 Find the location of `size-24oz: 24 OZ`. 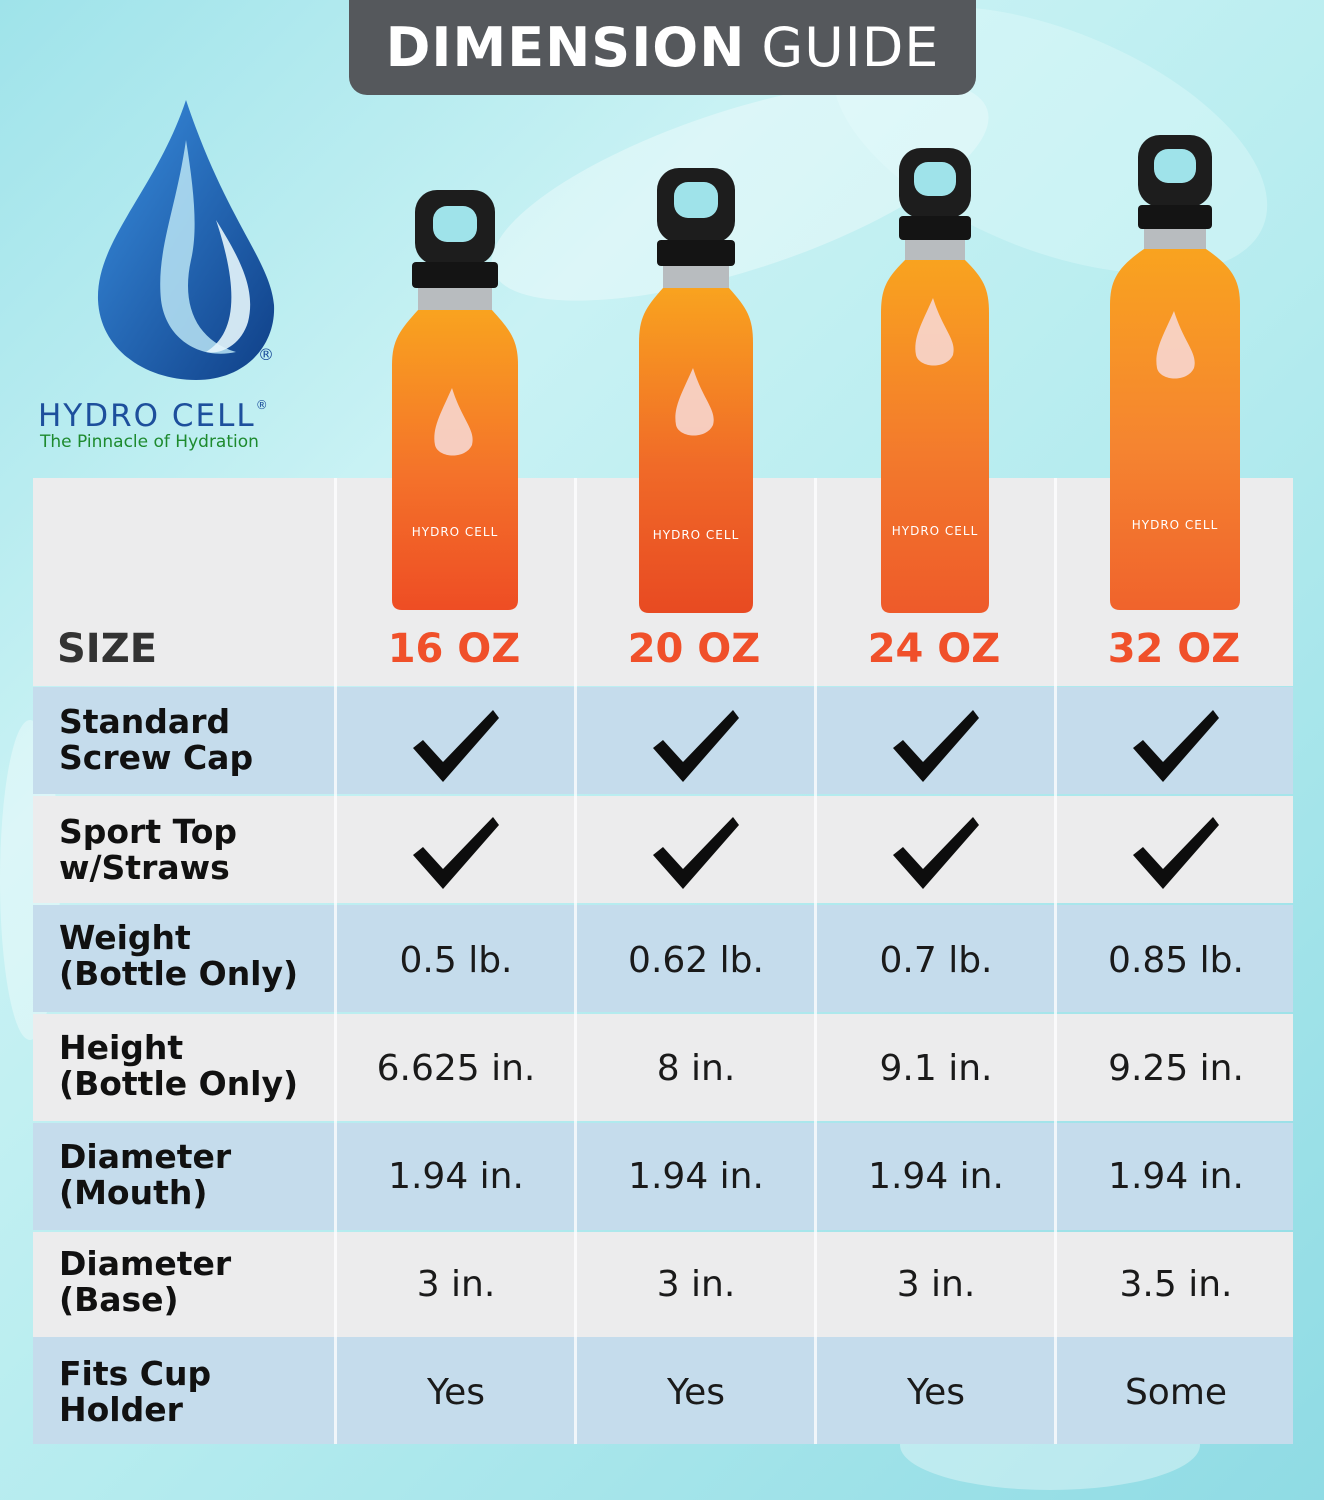

size-24oz: 24 OZ is located at coordinates (934, 649).